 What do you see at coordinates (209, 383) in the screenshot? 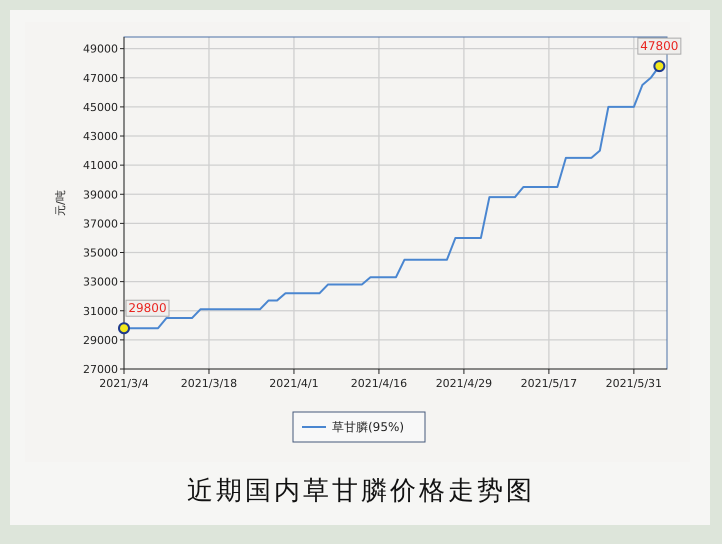
I see `x-tick-label: 2021/3/18` at bounding box center [209, 383].